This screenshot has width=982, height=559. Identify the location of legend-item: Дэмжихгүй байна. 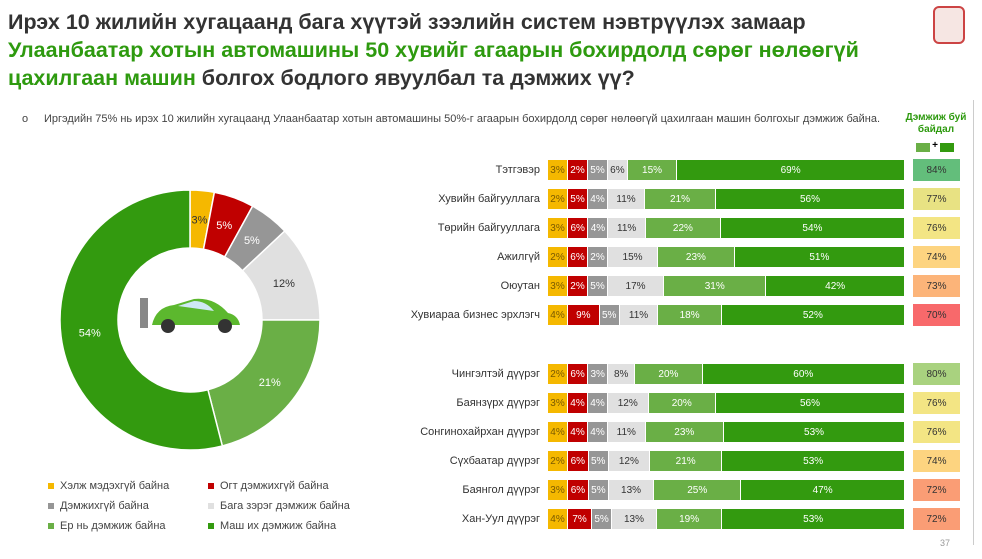
(98, 506).